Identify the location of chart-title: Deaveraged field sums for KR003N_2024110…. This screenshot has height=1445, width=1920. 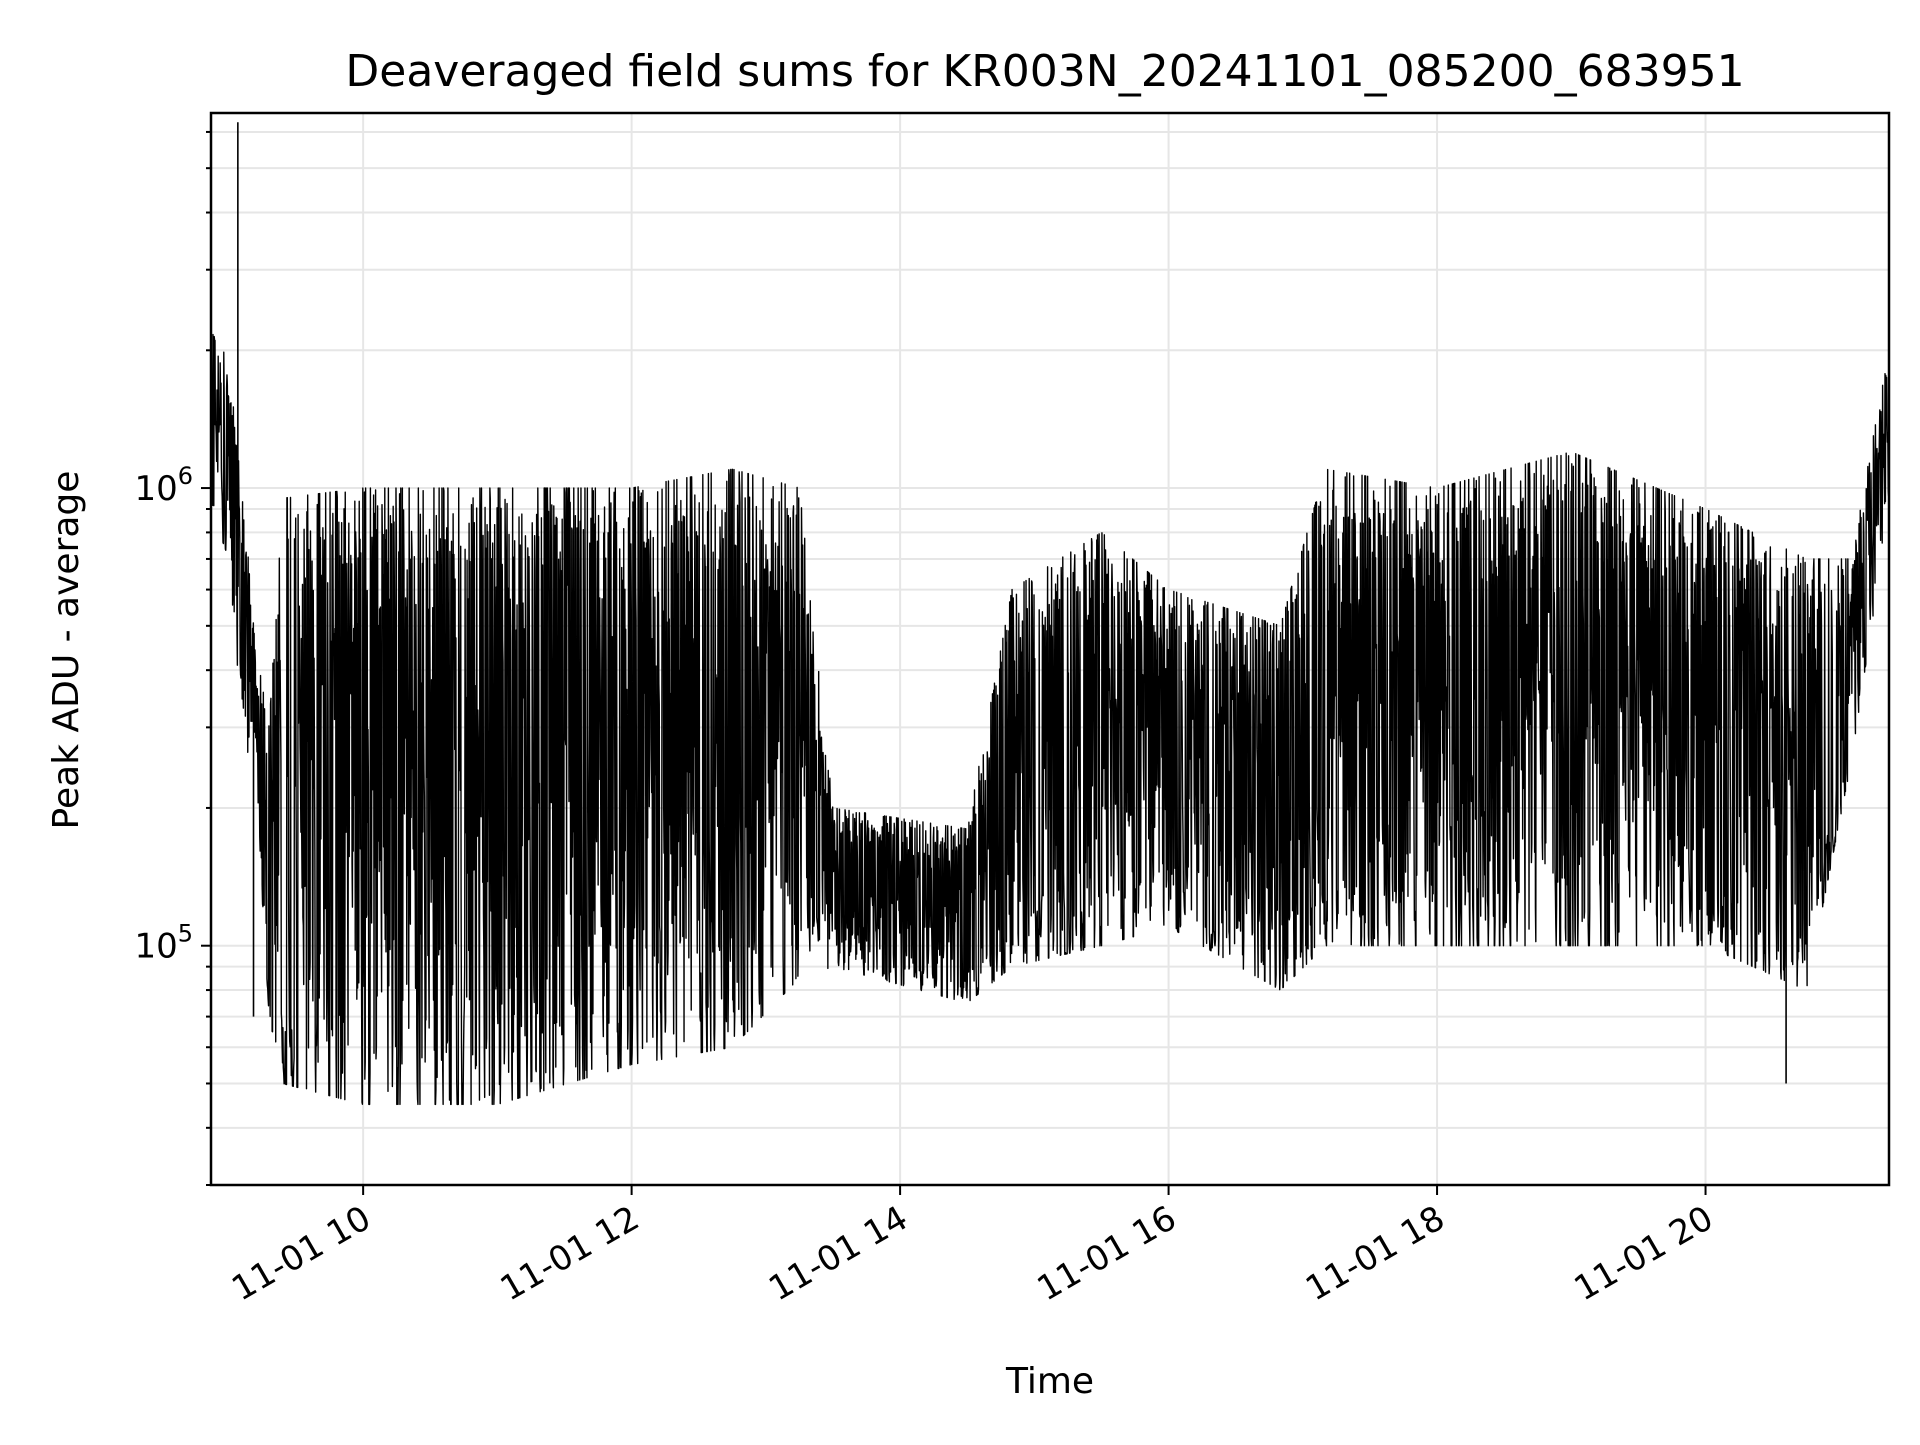
(1044, 71).